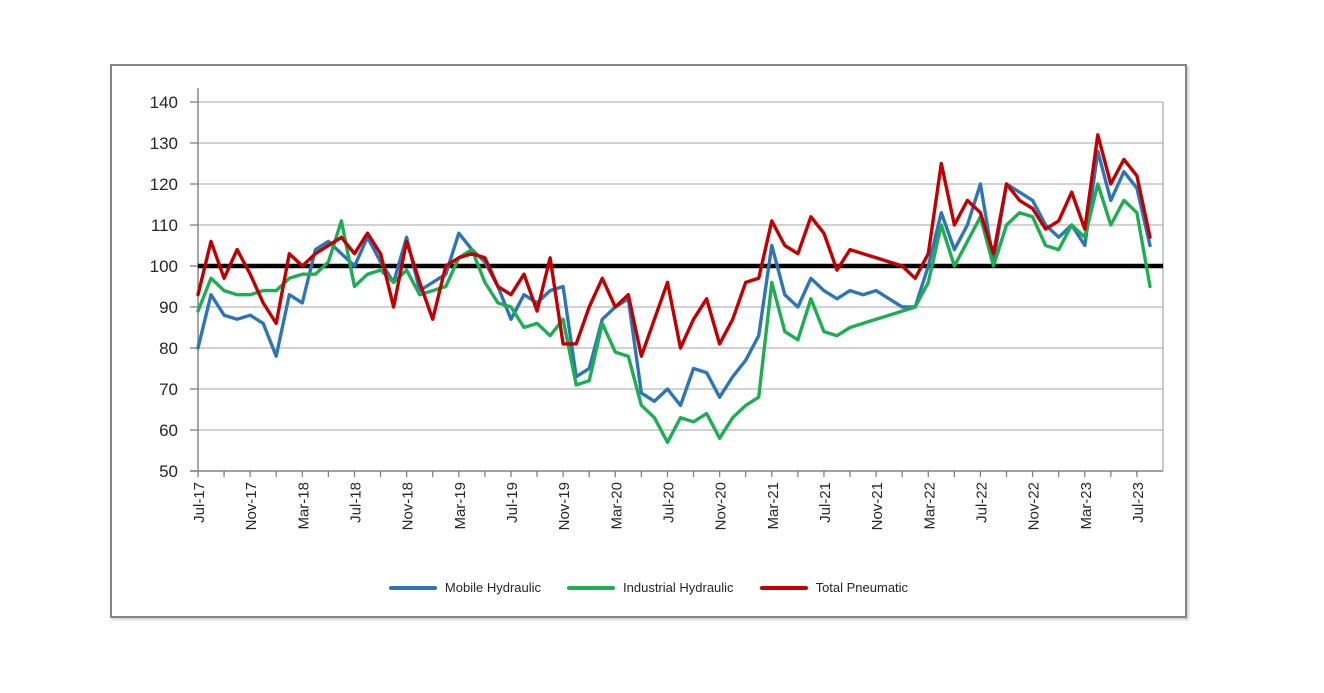 The image size is (1324, 693). Describe the element at coordinates (303, 506) in the screenshot. I see `x-axis-label: Mar-18` at that location.